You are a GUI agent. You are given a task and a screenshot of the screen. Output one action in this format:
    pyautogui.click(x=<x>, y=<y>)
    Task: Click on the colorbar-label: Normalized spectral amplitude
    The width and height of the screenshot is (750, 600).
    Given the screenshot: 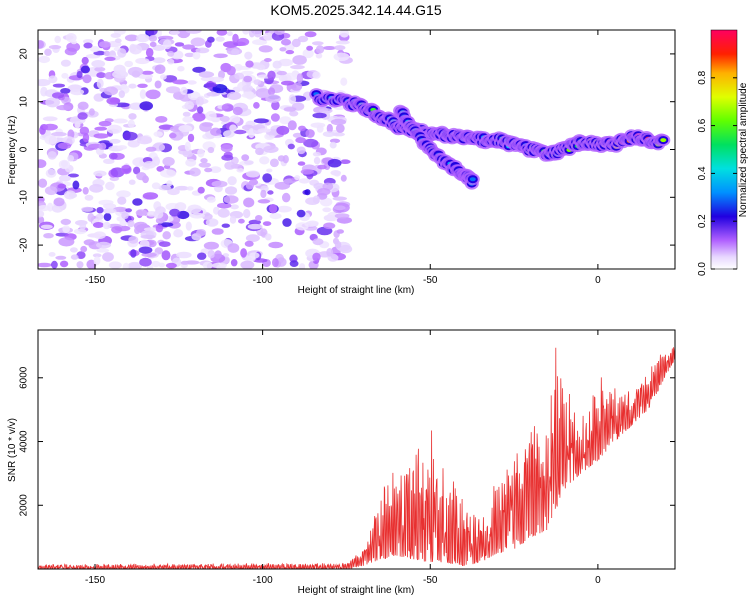 What is the action you would take?
    pyautogui.click(x=743, y=149)
    